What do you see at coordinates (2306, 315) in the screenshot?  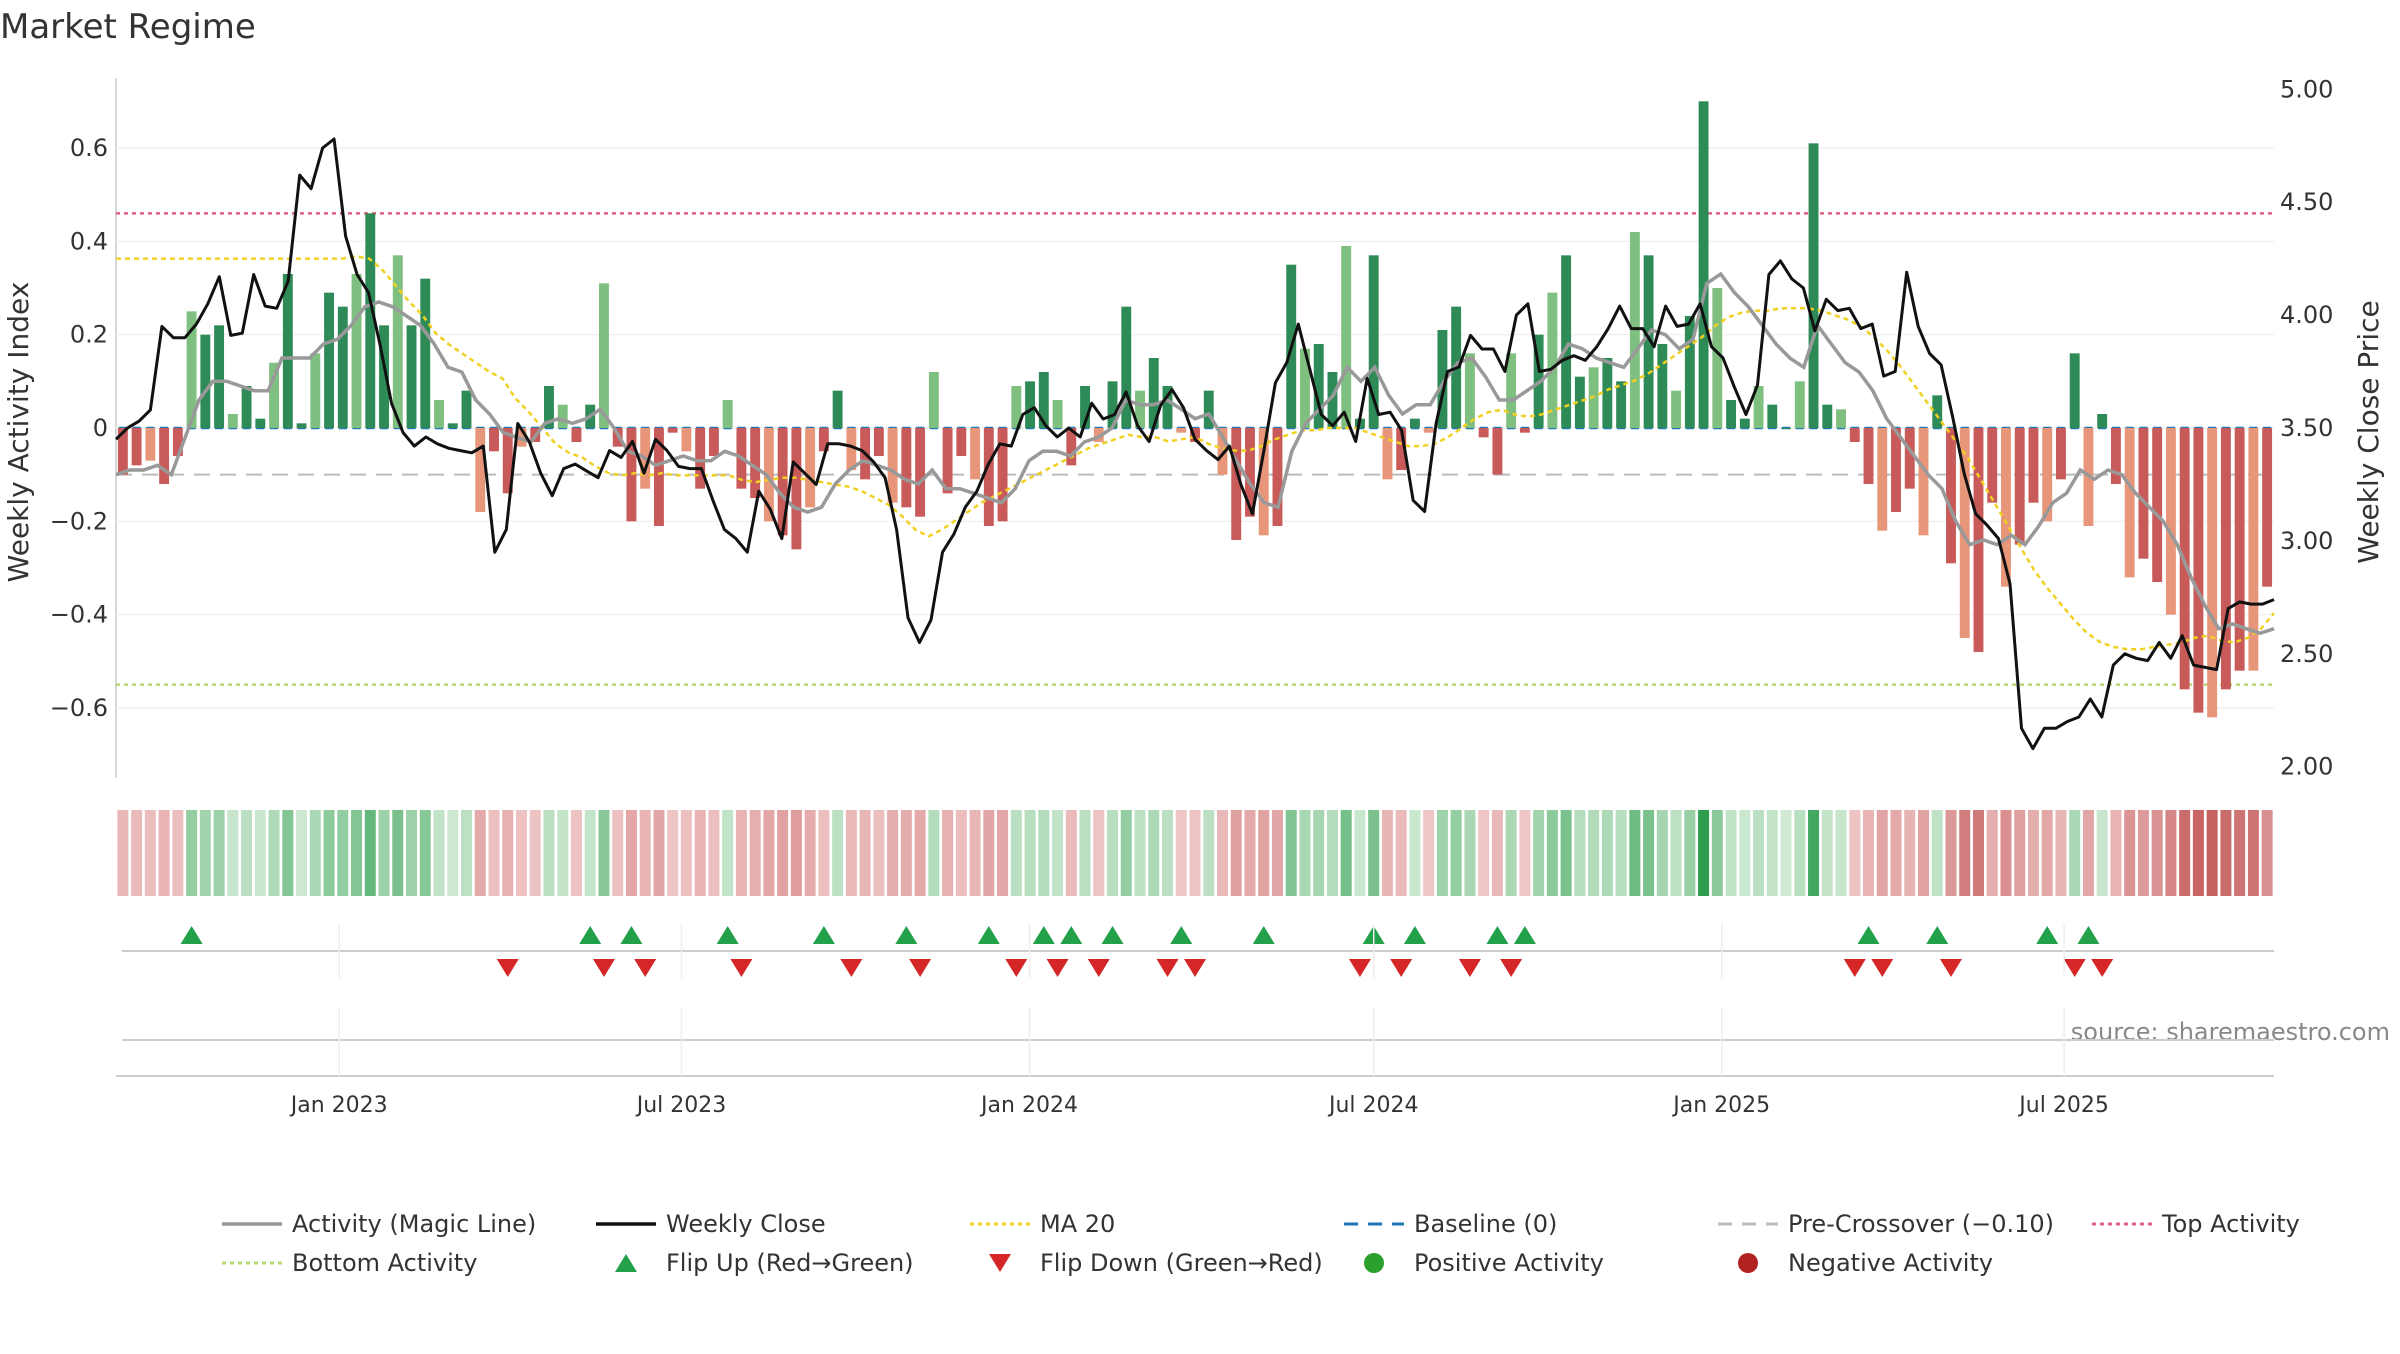 I see `y2-tick-label: 4.00` at bounding box center [2306, 315].